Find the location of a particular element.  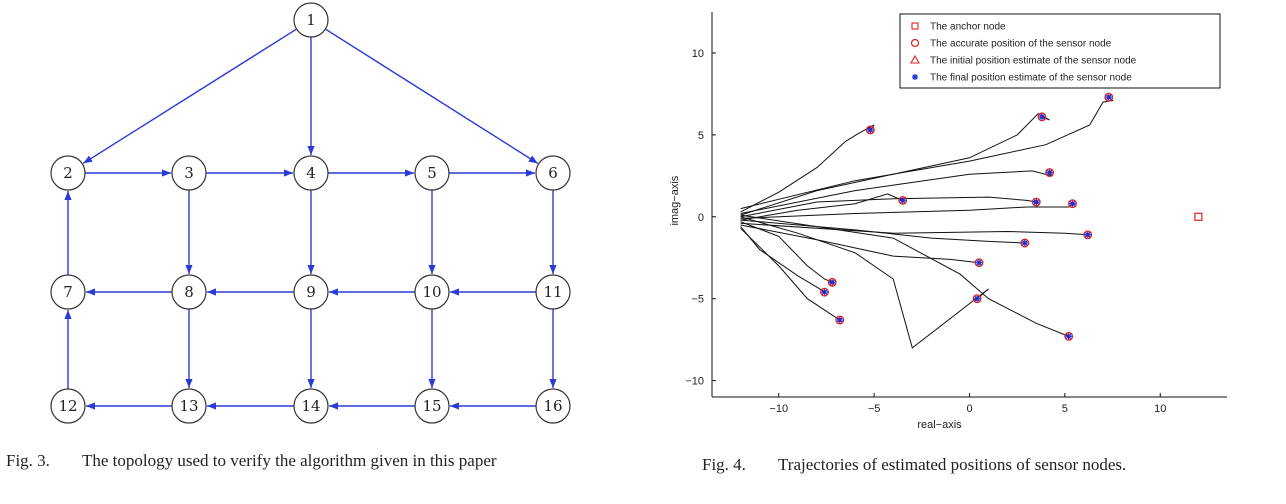

node-8: 8 is located at coordinates (189, 292).